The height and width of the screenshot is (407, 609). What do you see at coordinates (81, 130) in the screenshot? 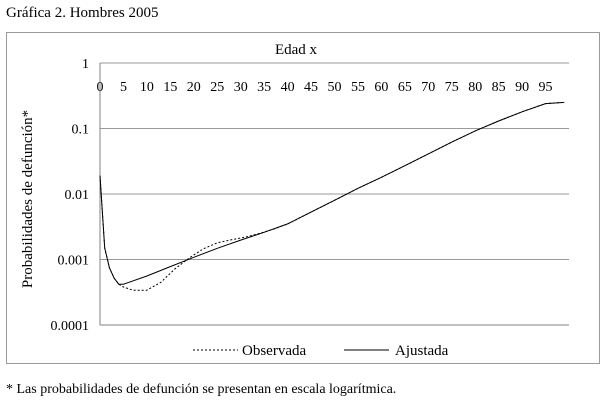
I see `y-tick-label: 0.1` at bounding box center [81, 130].